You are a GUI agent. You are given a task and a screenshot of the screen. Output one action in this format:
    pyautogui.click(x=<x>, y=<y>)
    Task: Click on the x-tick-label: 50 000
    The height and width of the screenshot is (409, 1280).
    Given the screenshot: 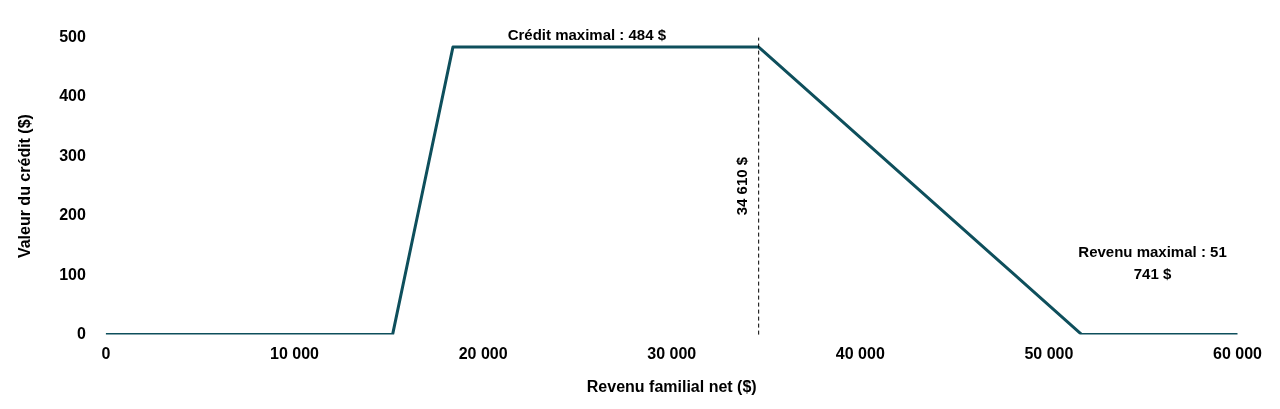 What is the action you would take?
    pyautogui.click(x=1049, y=353)
    